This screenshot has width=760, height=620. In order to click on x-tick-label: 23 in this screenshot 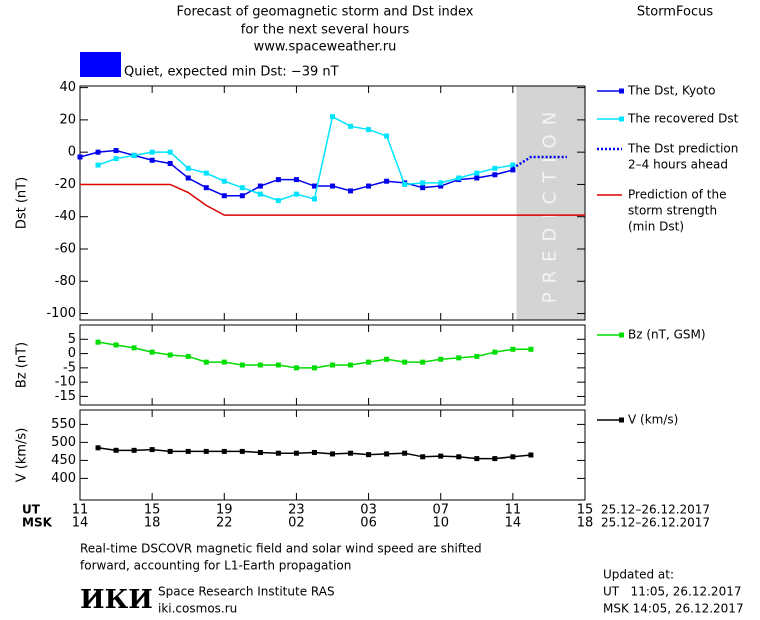, I will do `click(296, 510)`.